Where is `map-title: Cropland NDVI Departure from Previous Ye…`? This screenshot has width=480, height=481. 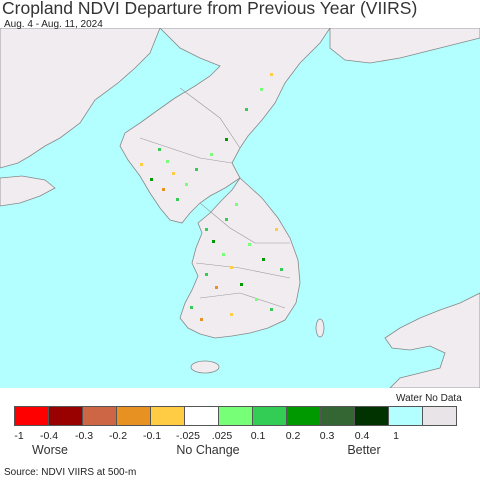
map-title: Cropland NDVI Departure from Previous Ye… is located at coordinates (210, 9).